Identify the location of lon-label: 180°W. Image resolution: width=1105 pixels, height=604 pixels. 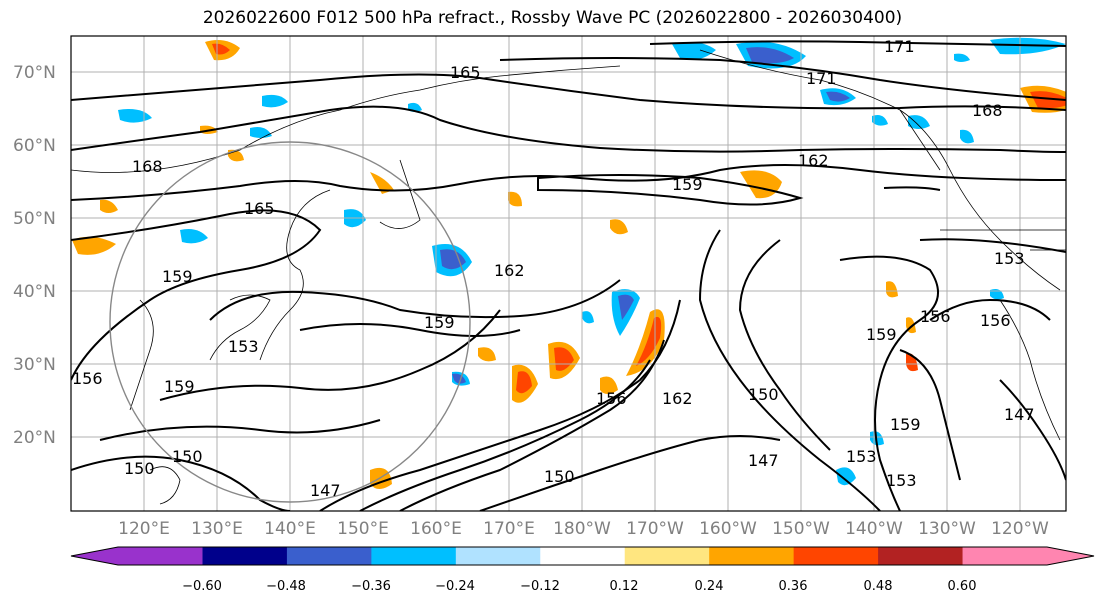
(582, 529).